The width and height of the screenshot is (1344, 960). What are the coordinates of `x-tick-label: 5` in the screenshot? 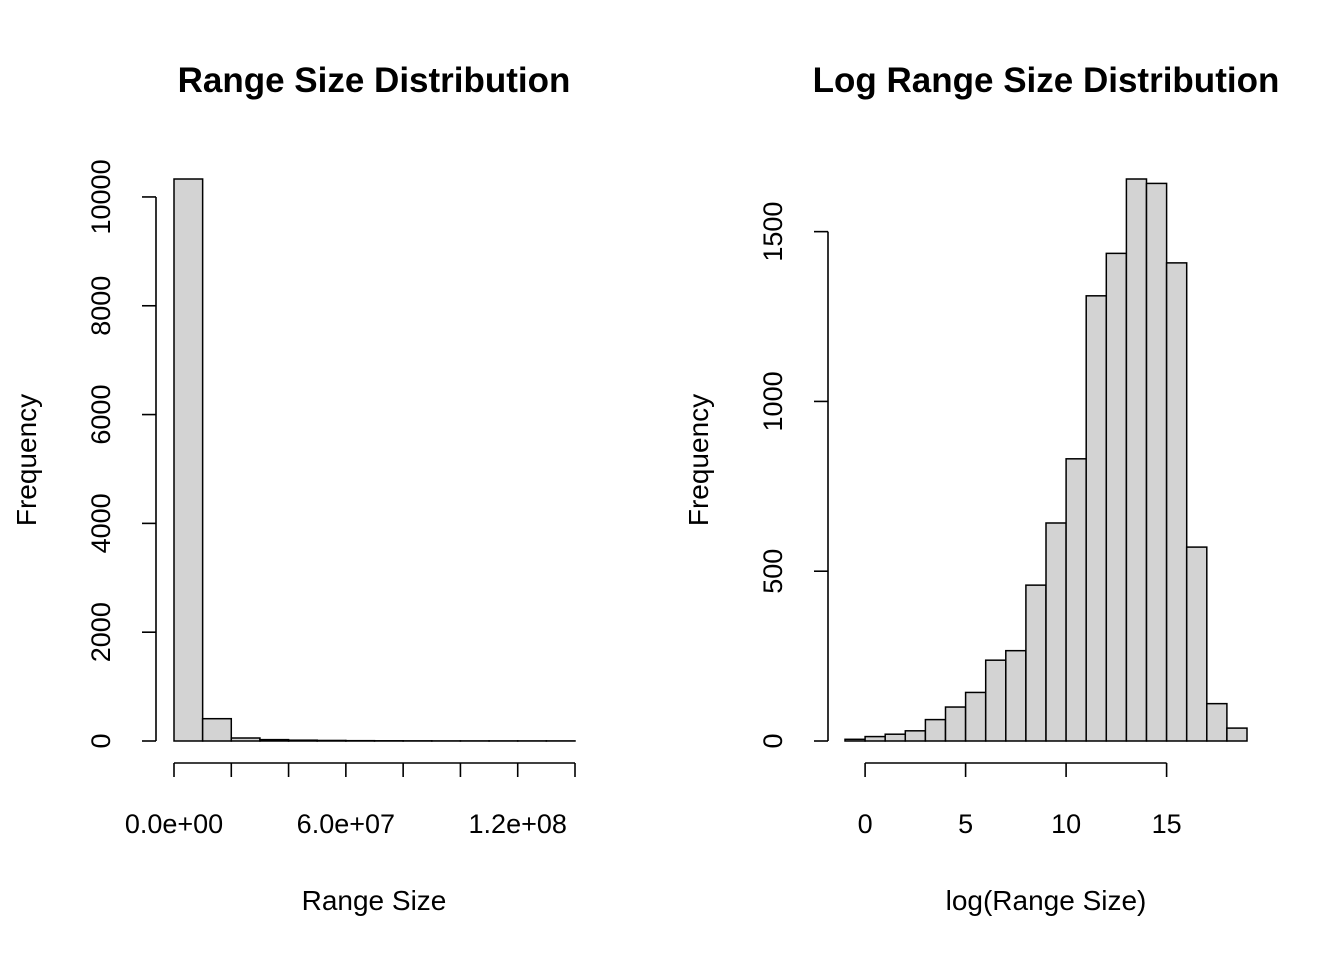 It's located at (965, 824).